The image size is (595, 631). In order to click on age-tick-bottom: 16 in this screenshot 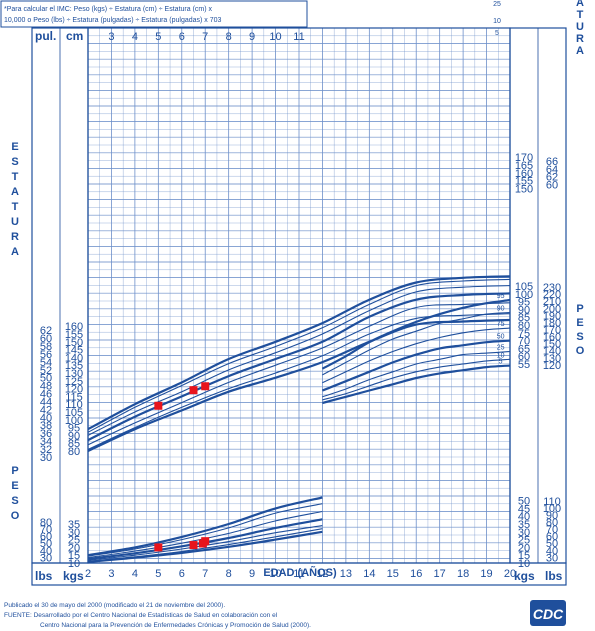, I will do `click(416, 574)`.